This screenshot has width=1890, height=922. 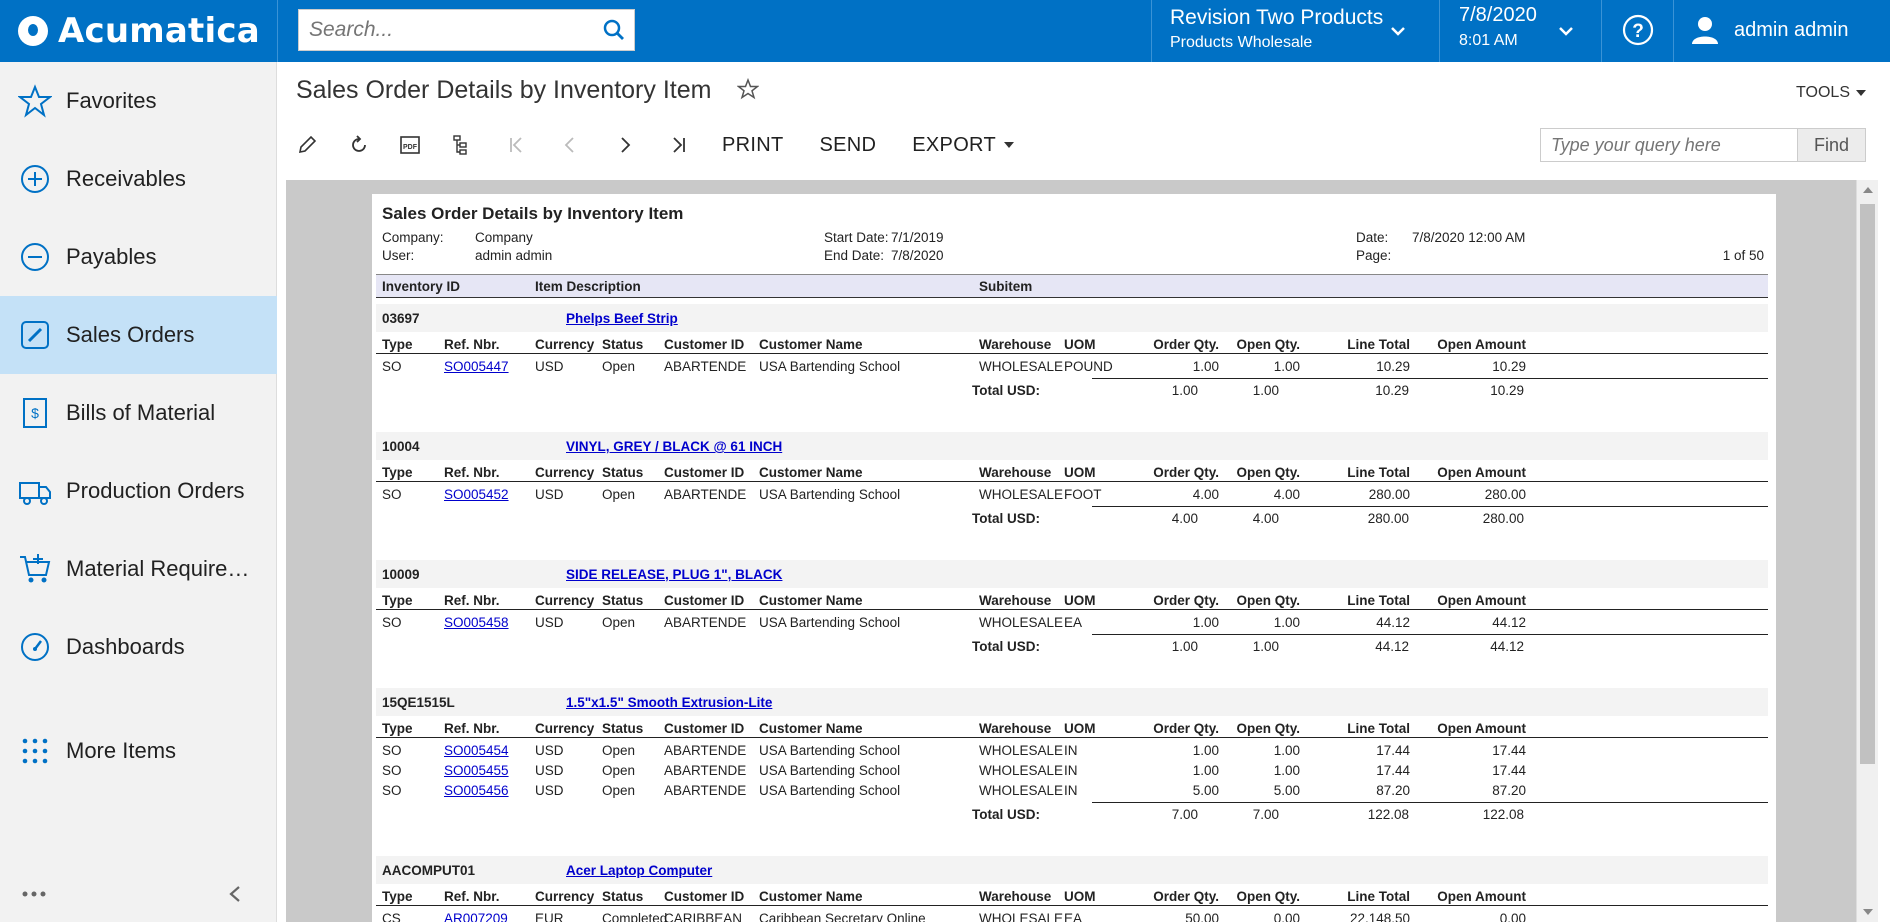 What do you see at coordinates (1705, 30) in the screenshot?
I see `user-icon` at bounding box center [1705, 30].